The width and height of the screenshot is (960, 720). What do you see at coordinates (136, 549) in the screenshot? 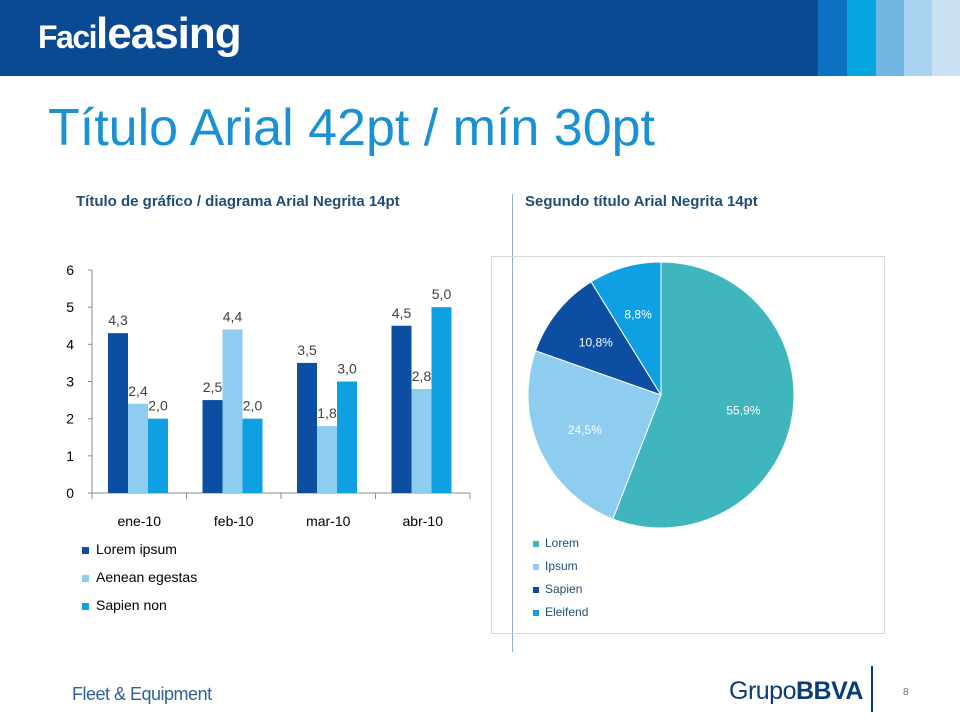
I see `legend-label: Lorem ipsum` at bounding box center [136, 549].